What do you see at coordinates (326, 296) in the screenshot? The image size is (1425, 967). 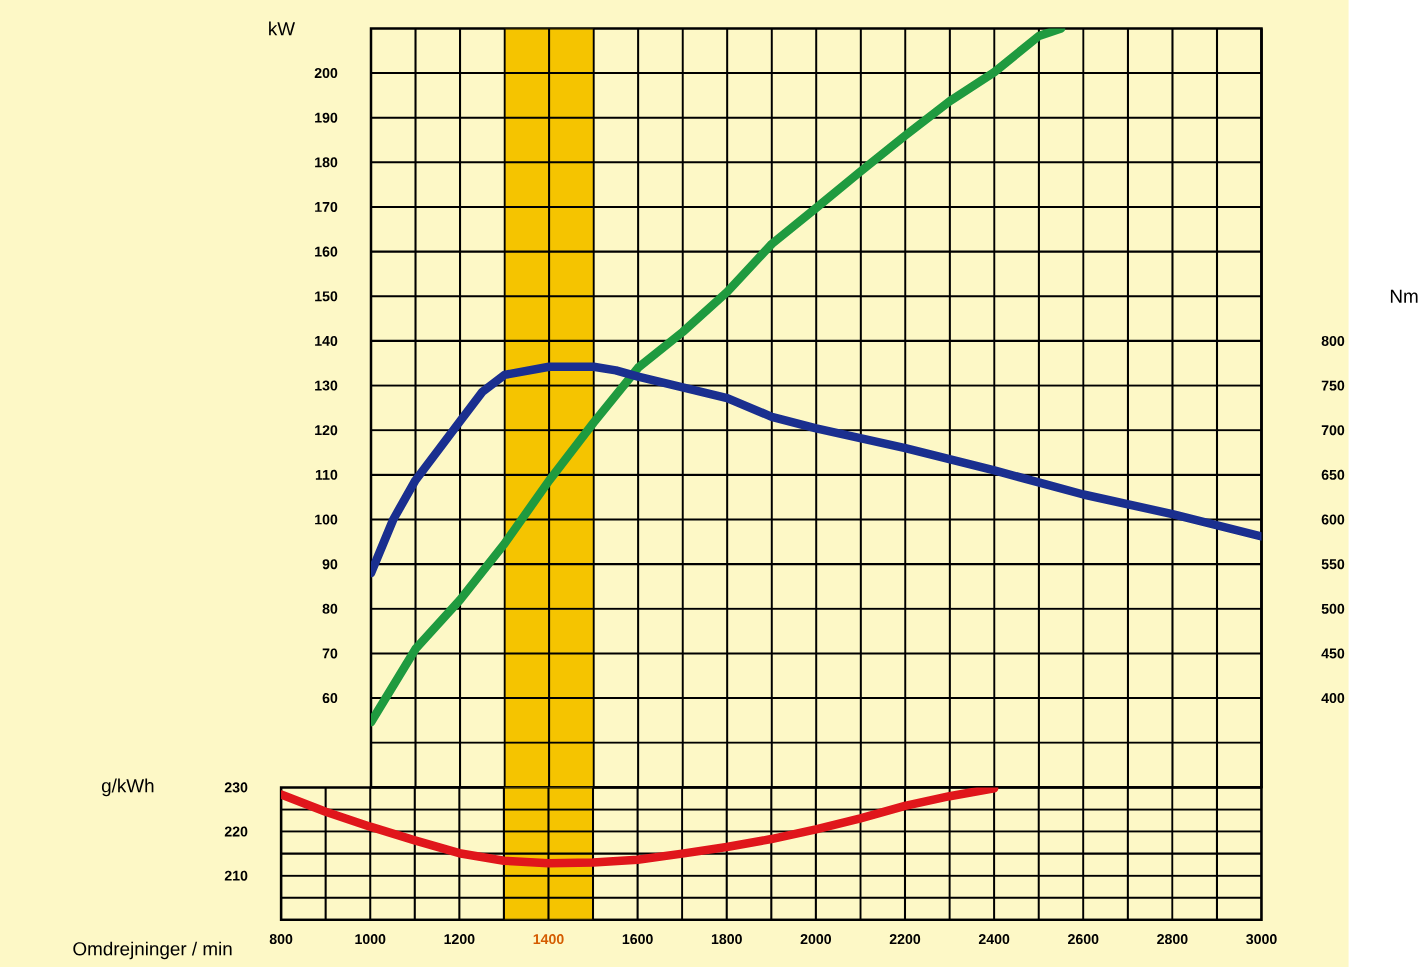 I see `y-tick-label: 150` at bounding box center [326, 296].